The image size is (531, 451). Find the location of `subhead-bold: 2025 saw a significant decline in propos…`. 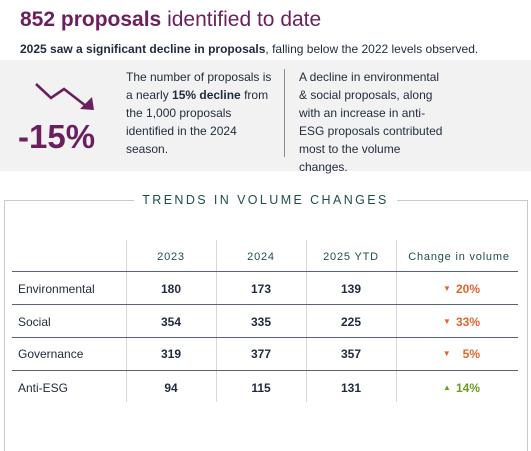

subhead-bold: 2025 saw a significant decline in propos… is located at coordinates (143, 49).